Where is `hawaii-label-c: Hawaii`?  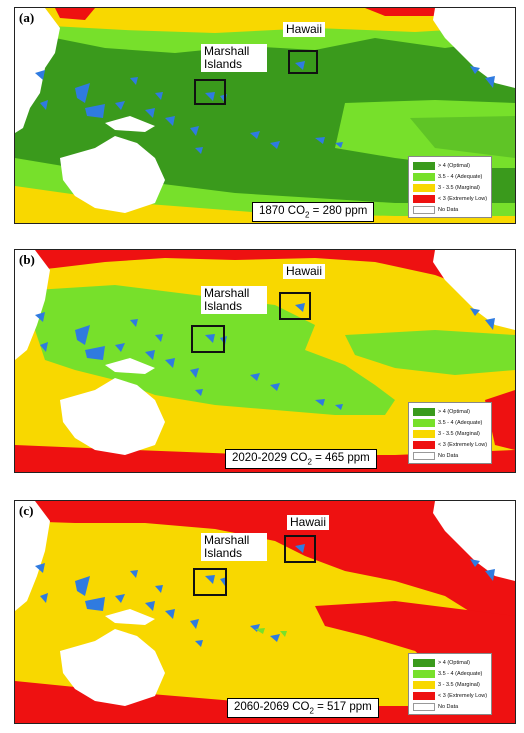 hawaii-label-c: Hawaii is located at coordinates (308, 522).